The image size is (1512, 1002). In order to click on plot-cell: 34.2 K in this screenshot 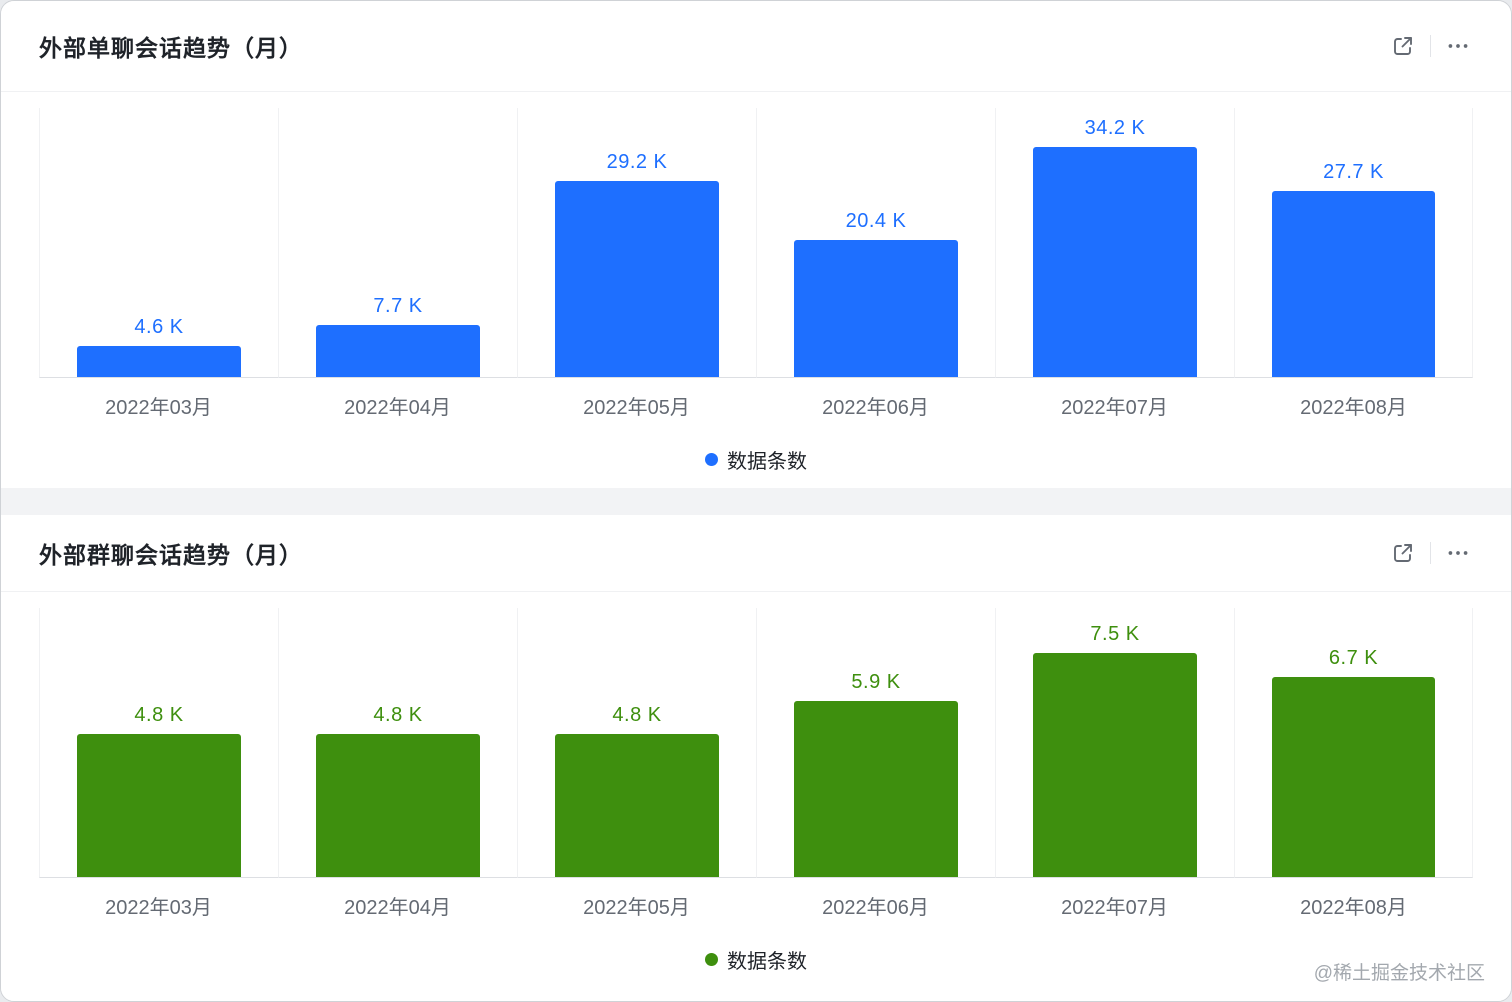, I will do `click(1114, 243)`.